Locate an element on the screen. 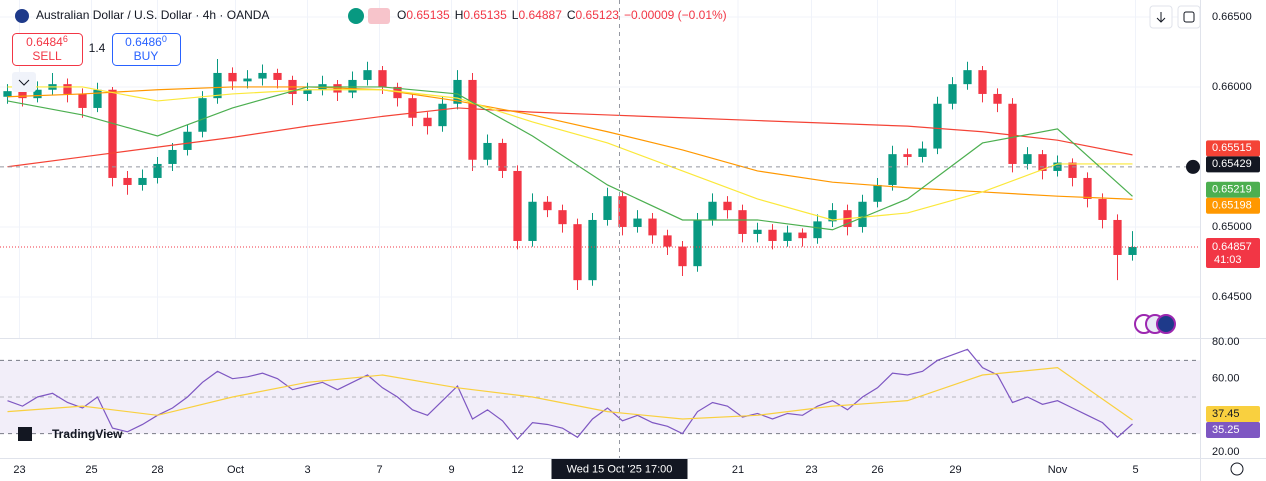  x-tick-label: 28 is located at coordinates (157, 470).